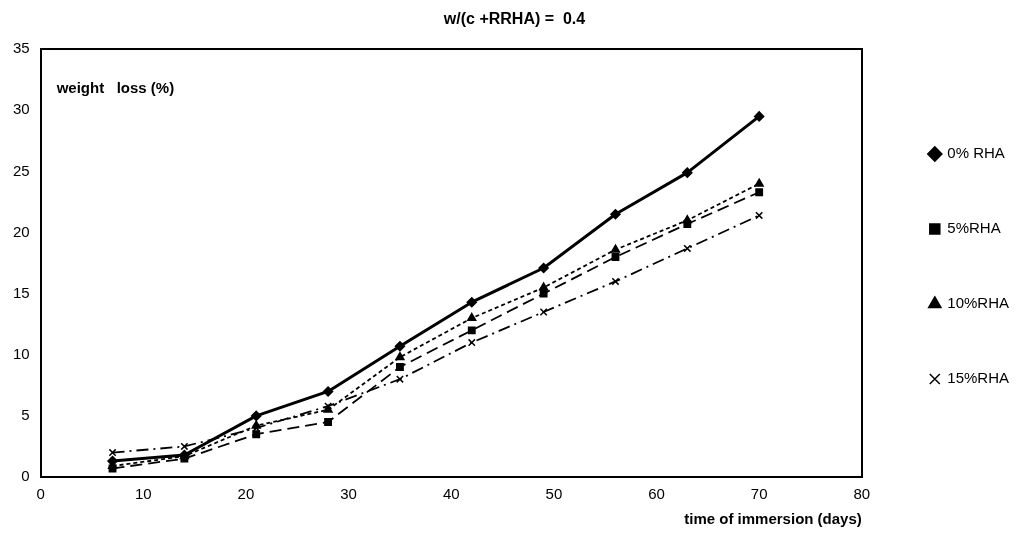  Describe the element at coordinates (978, 303) in the screenshot. I see `legend-label: 10%RHA` at that location.